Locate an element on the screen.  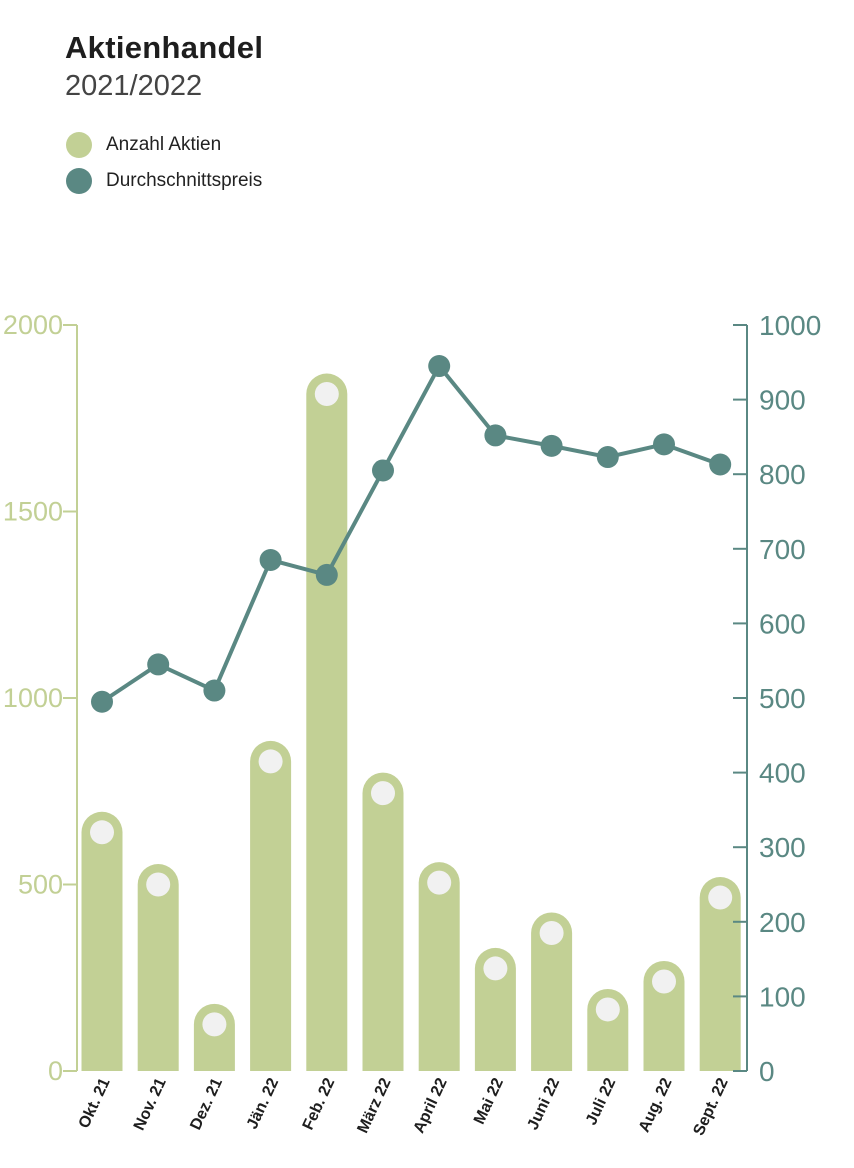
x-tick-label: April 22 is located at coordinates (431, 1105).